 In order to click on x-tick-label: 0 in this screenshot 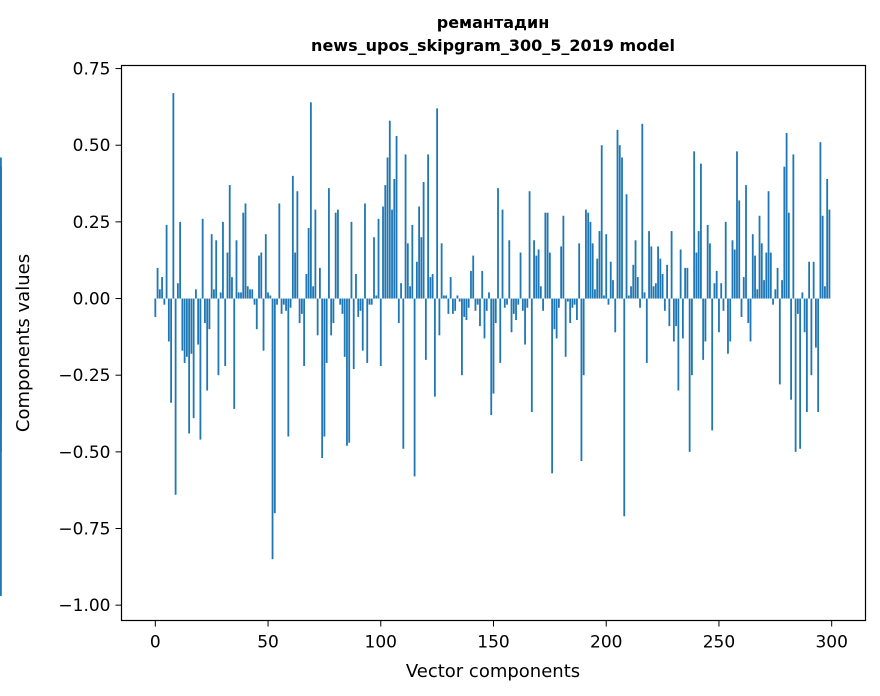, I will do `click(155, 643)`.